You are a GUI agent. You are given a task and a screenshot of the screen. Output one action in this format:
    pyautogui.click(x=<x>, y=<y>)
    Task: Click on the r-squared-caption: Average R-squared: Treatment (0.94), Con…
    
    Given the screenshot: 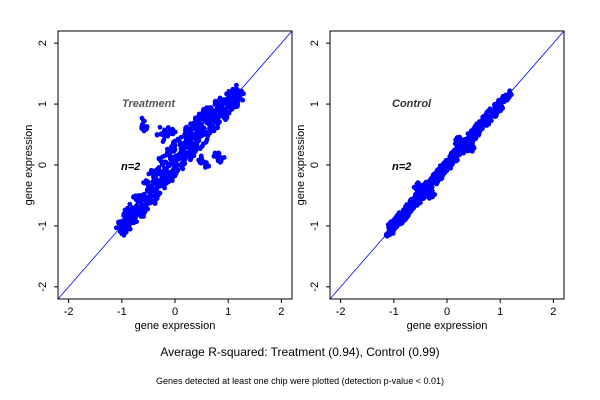 What is the action you would take?
    pyautogui.click(x=300, y=352)
    